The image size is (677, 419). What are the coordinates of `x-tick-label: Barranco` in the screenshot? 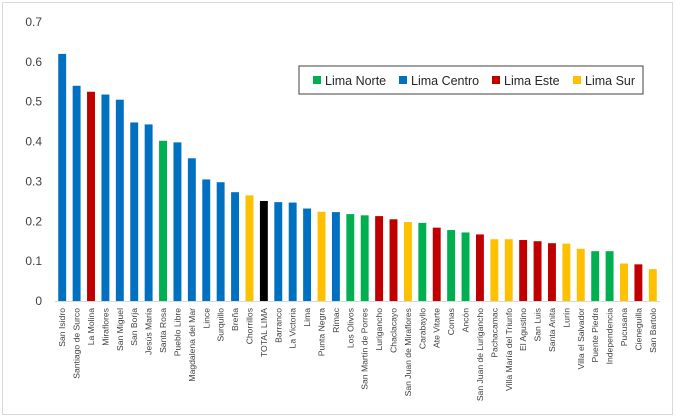 It's located at (278, 325).